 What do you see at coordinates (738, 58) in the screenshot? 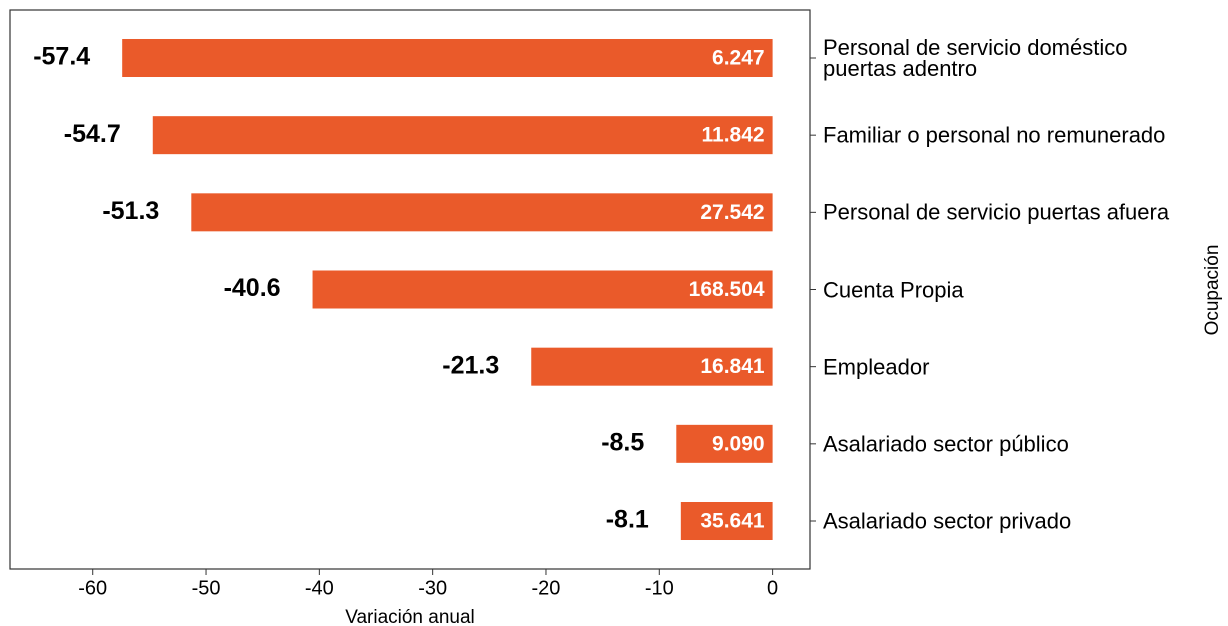
I see `inner-label: 6.247` at bounding box center [738, 58].